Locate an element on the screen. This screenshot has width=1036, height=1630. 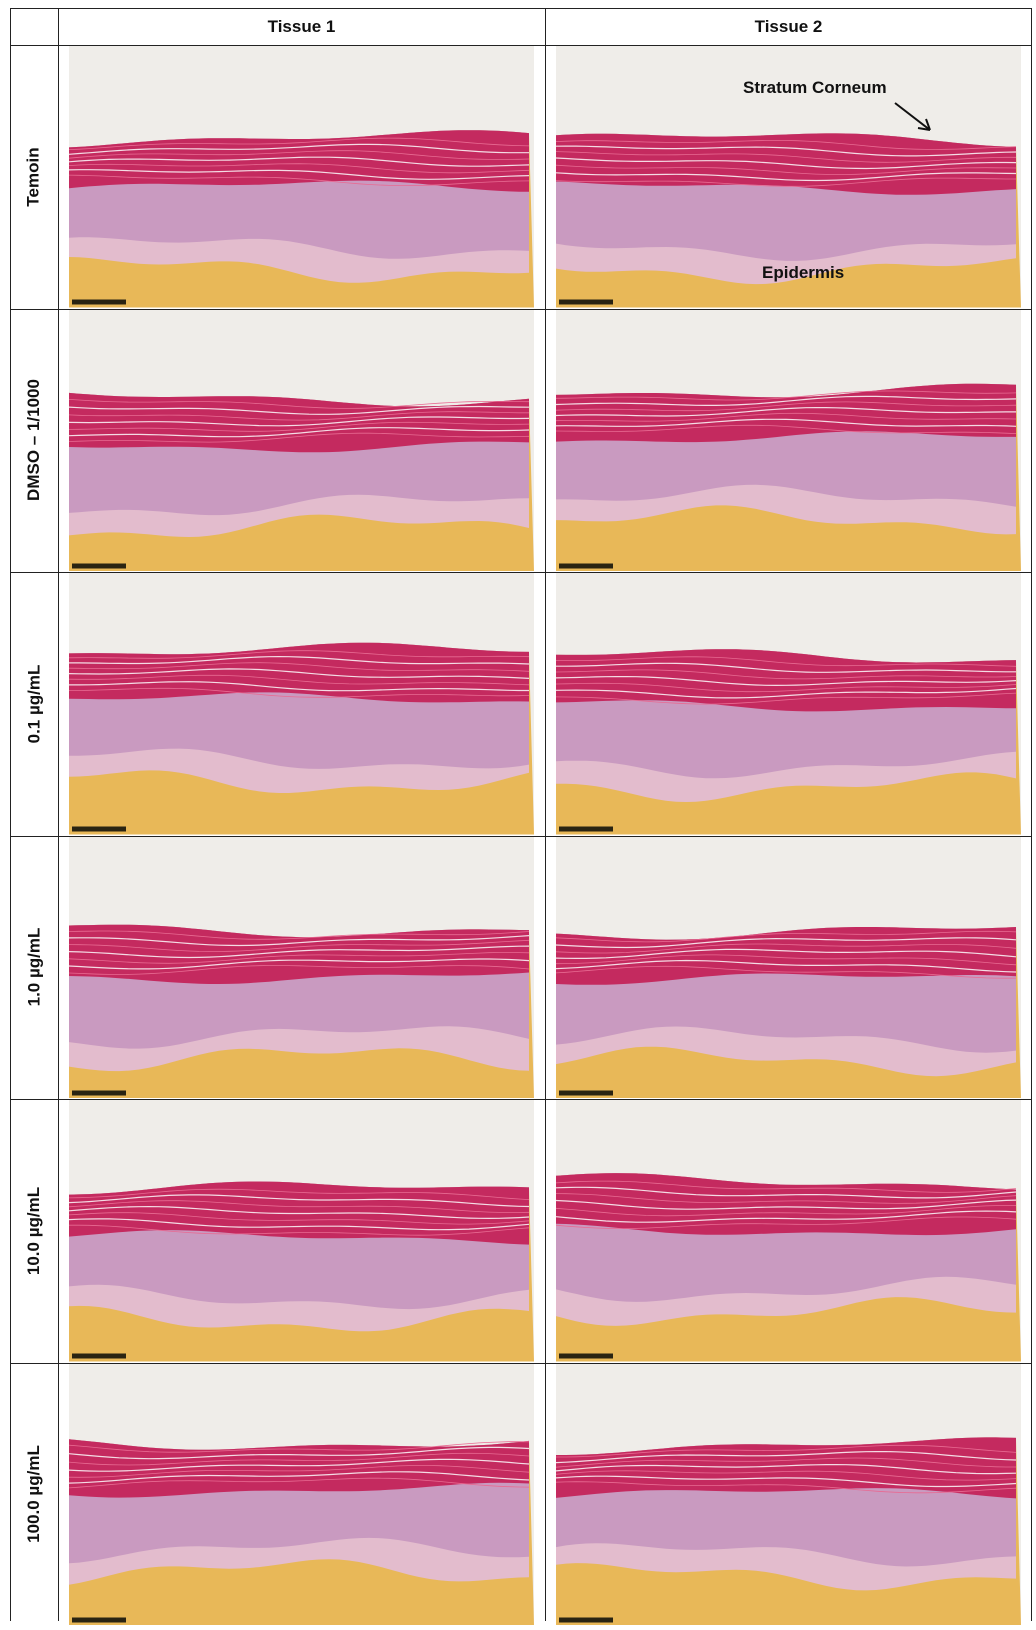
row-label: 100.0 µg/mL is located at coordinates (34, 1495).